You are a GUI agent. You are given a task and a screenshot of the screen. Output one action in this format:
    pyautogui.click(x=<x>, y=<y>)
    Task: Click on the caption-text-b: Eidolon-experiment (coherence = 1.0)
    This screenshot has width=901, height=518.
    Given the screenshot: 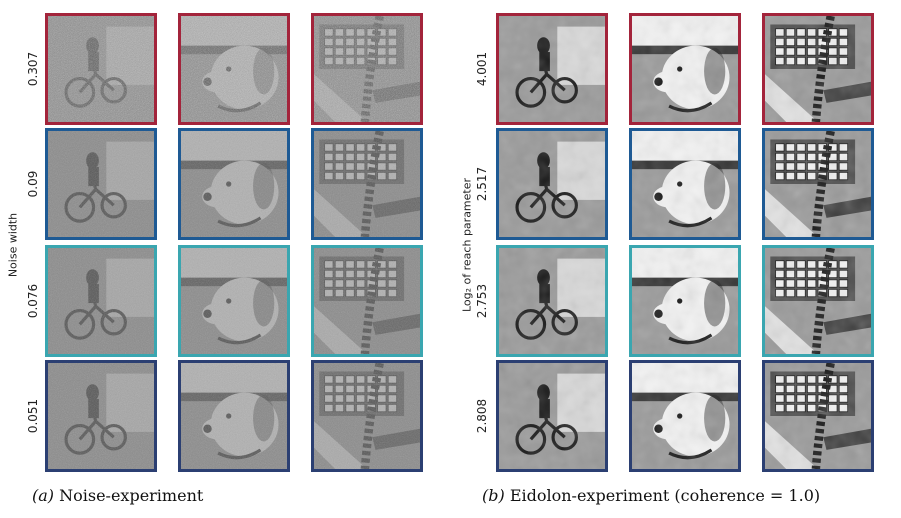 What is the action you would take?
    pyautogui.click(x=662, y=495)
    